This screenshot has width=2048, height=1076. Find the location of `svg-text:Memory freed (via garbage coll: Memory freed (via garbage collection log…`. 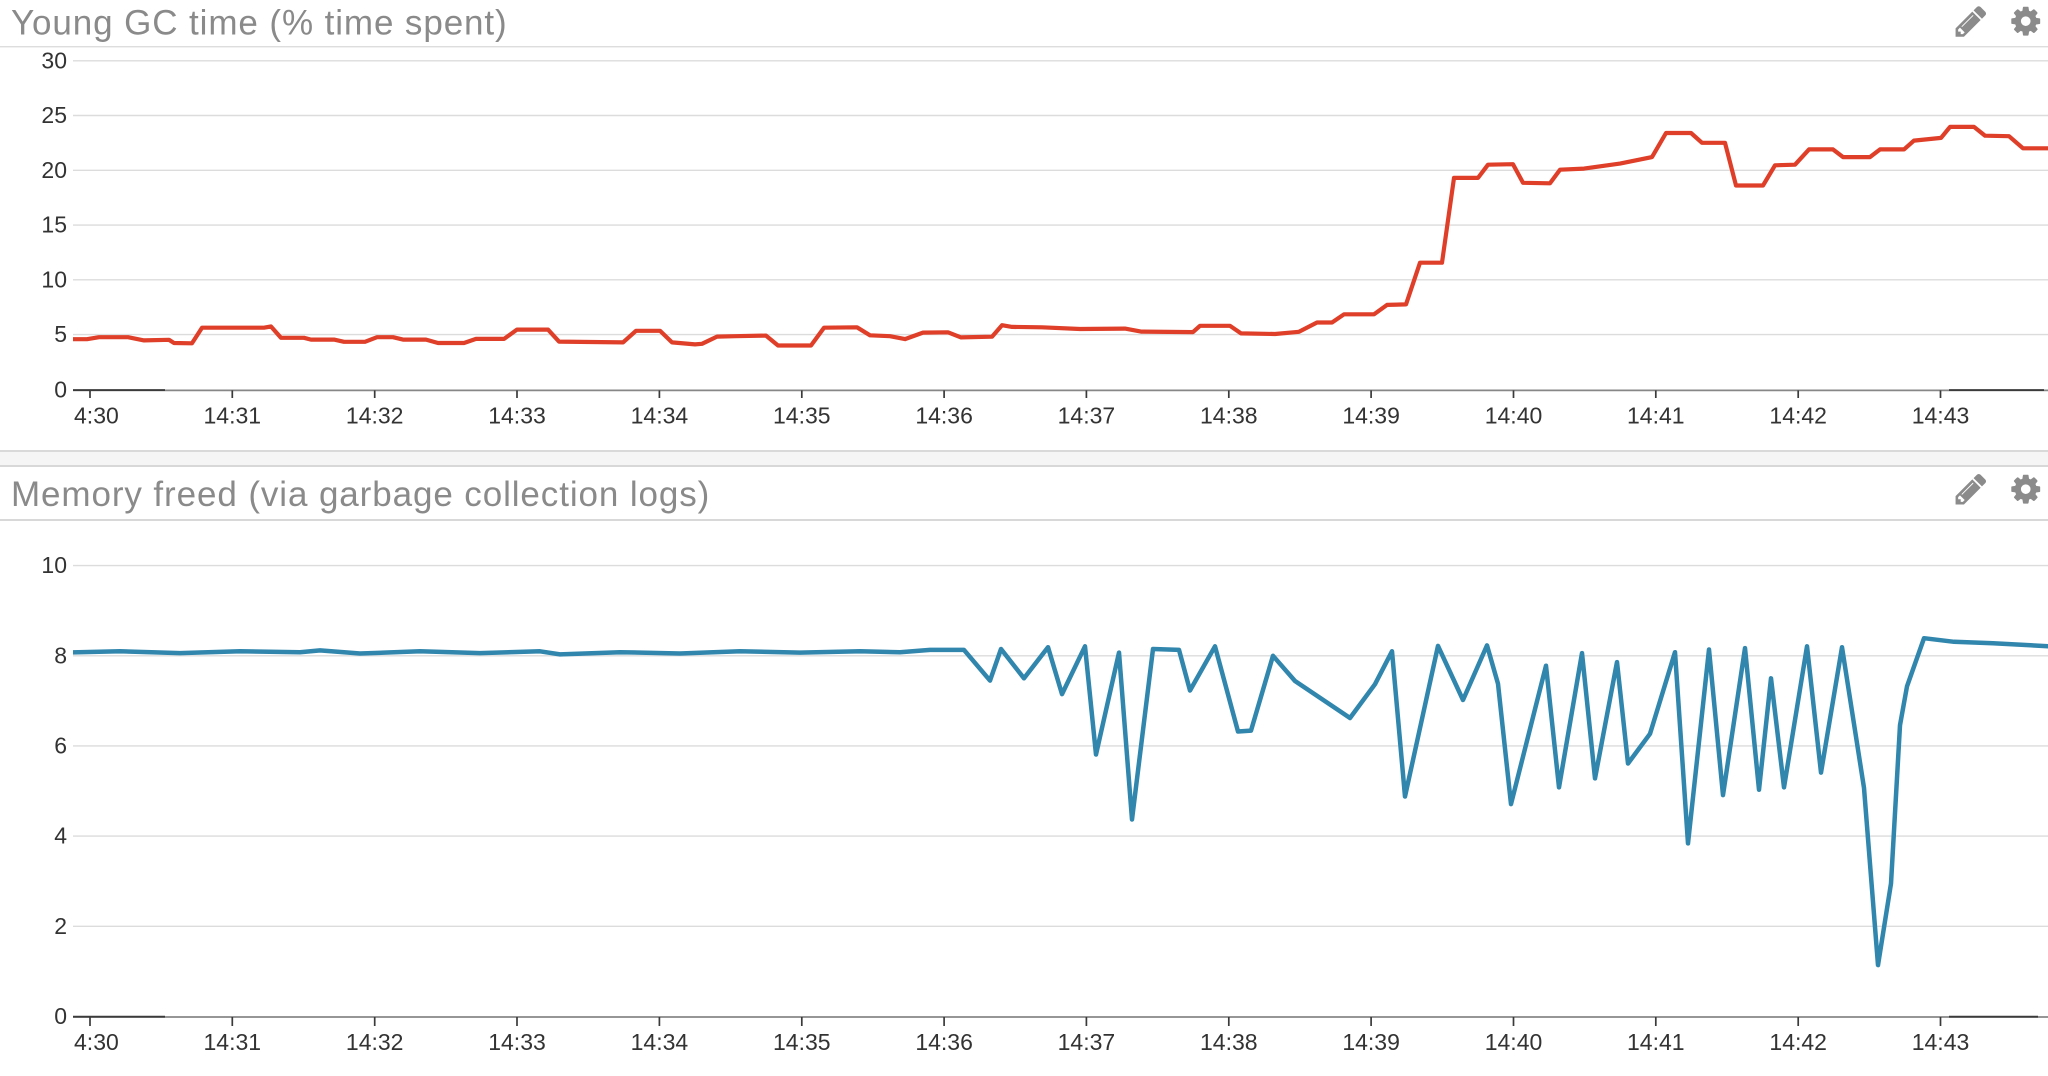

svg-text:Memory freed (via garbage coll: Memory freed (via garbage collection log… is located at coordinates (360, 494).